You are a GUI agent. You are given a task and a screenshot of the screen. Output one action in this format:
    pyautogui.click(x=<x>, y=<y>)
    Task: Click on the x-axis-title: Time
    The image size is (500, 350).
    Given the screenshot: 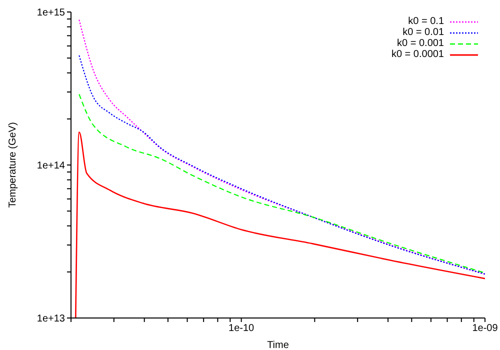 What is the action you would take?
    pyautogui.click(x=278, y=345)
    